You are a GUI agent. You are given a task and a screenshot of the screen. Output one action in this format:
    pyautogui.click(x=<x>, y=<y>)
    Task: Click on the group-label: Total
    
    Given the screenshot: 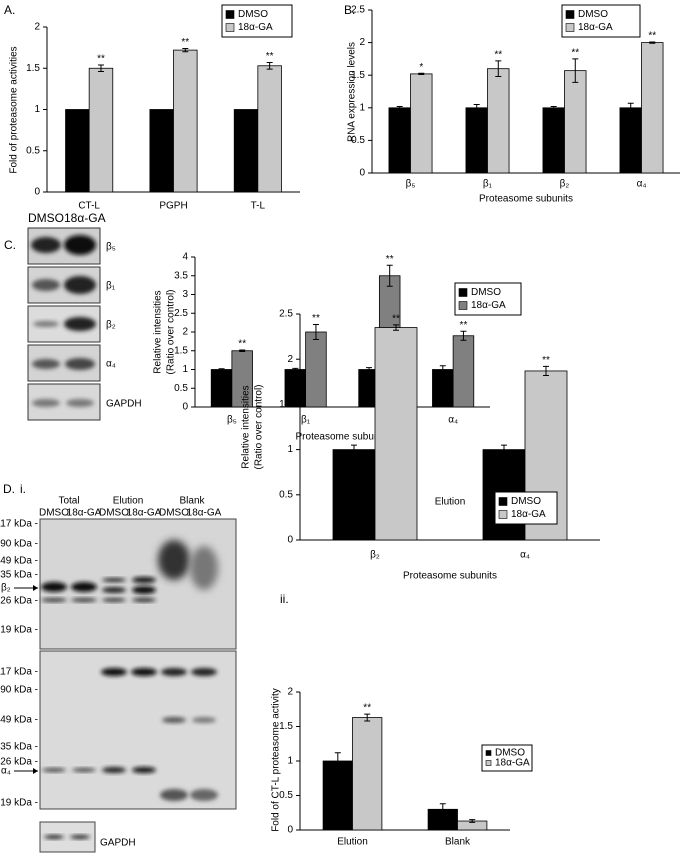 What is the action you would take?
    pyautogui.click(x=68, y=501)
    